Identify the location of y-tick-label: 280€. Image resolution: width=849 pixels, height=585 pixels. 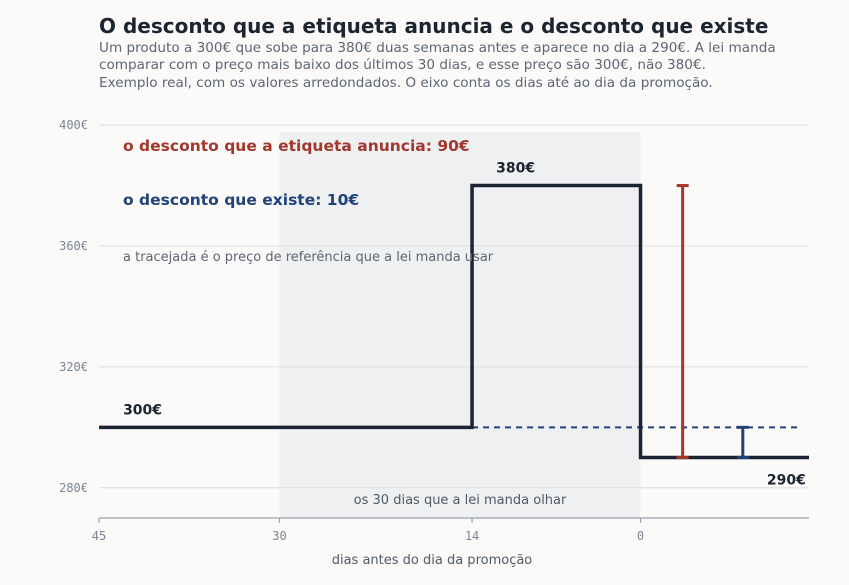
(73, 488).